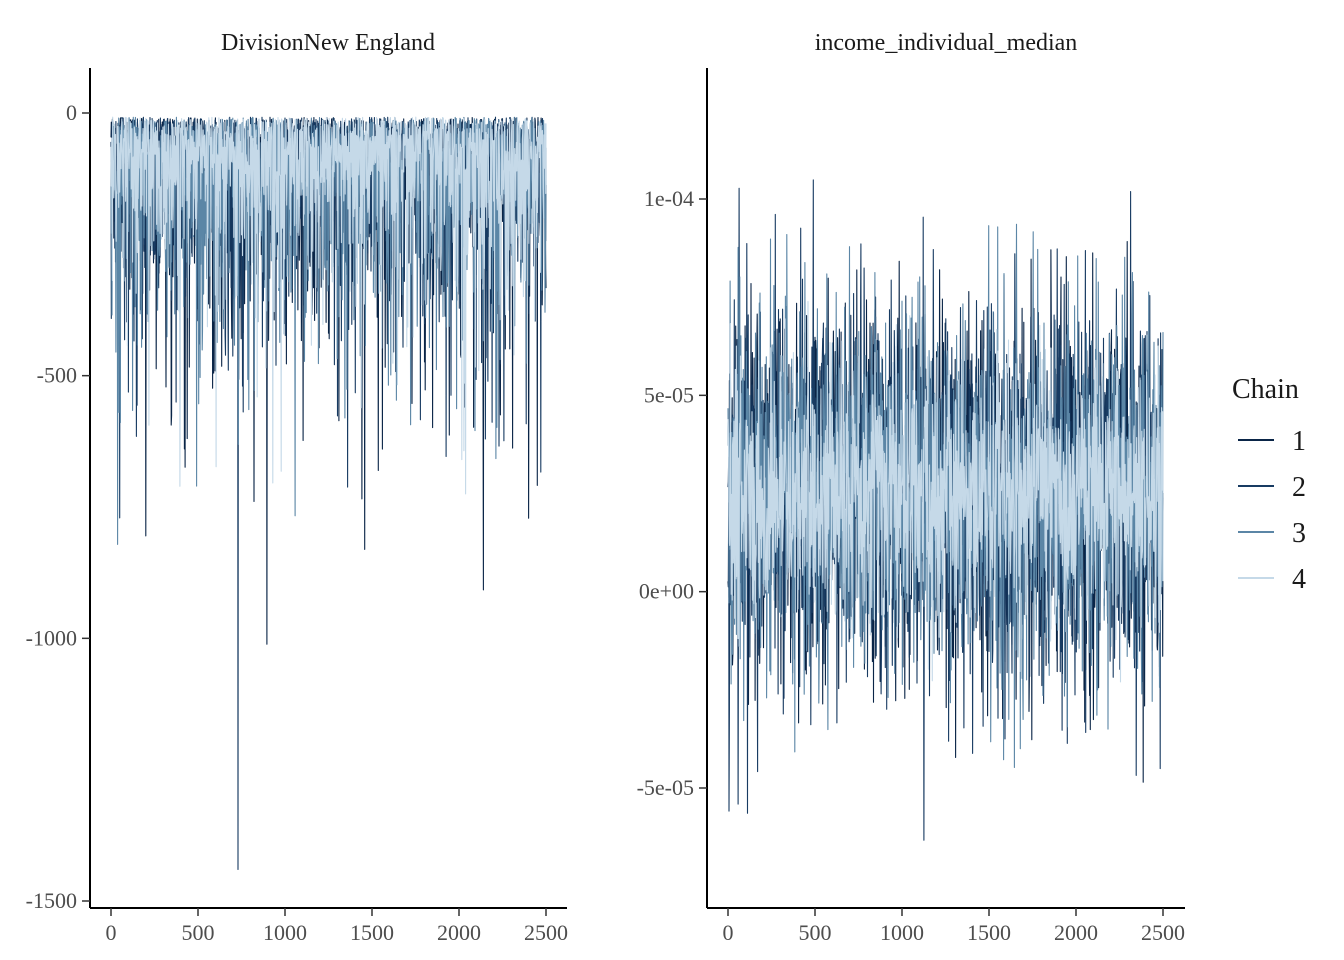 This screenshot has width=1344, height=960. What do you see at coordinates (51, 637) in the screenshot?
I see `y-tick-label: -1000` at bounding box center [51, 637].